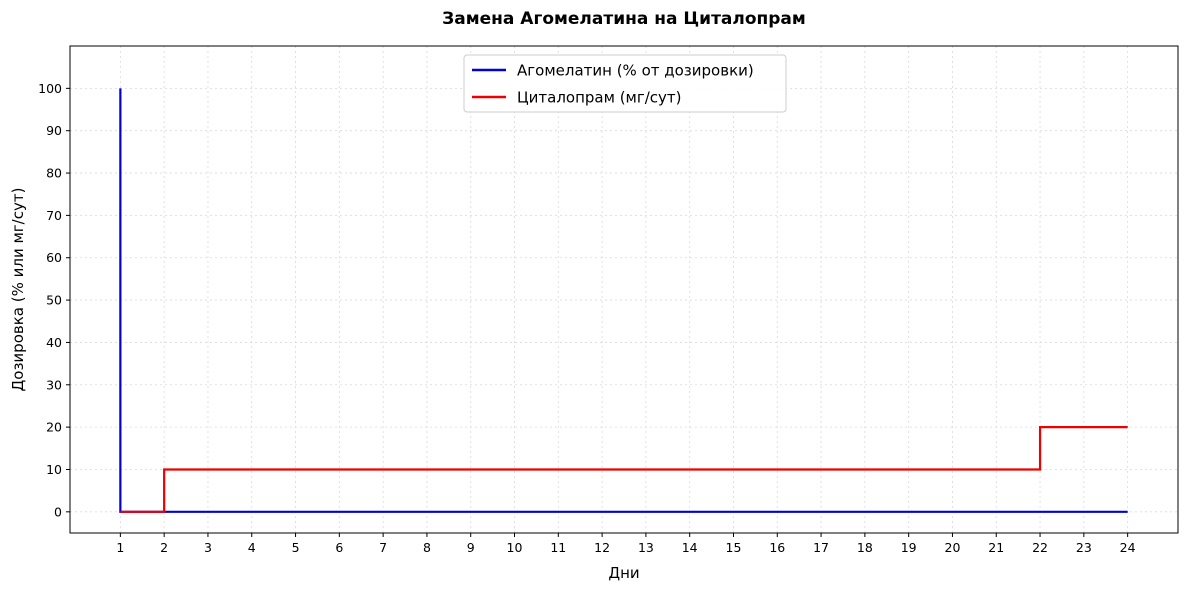 This screenshot has height=590, width=1189. What do you see at coordinates (646, 547) in the screenshot?
I see `x-tick-label: 13` at bounding box center [646, 547].